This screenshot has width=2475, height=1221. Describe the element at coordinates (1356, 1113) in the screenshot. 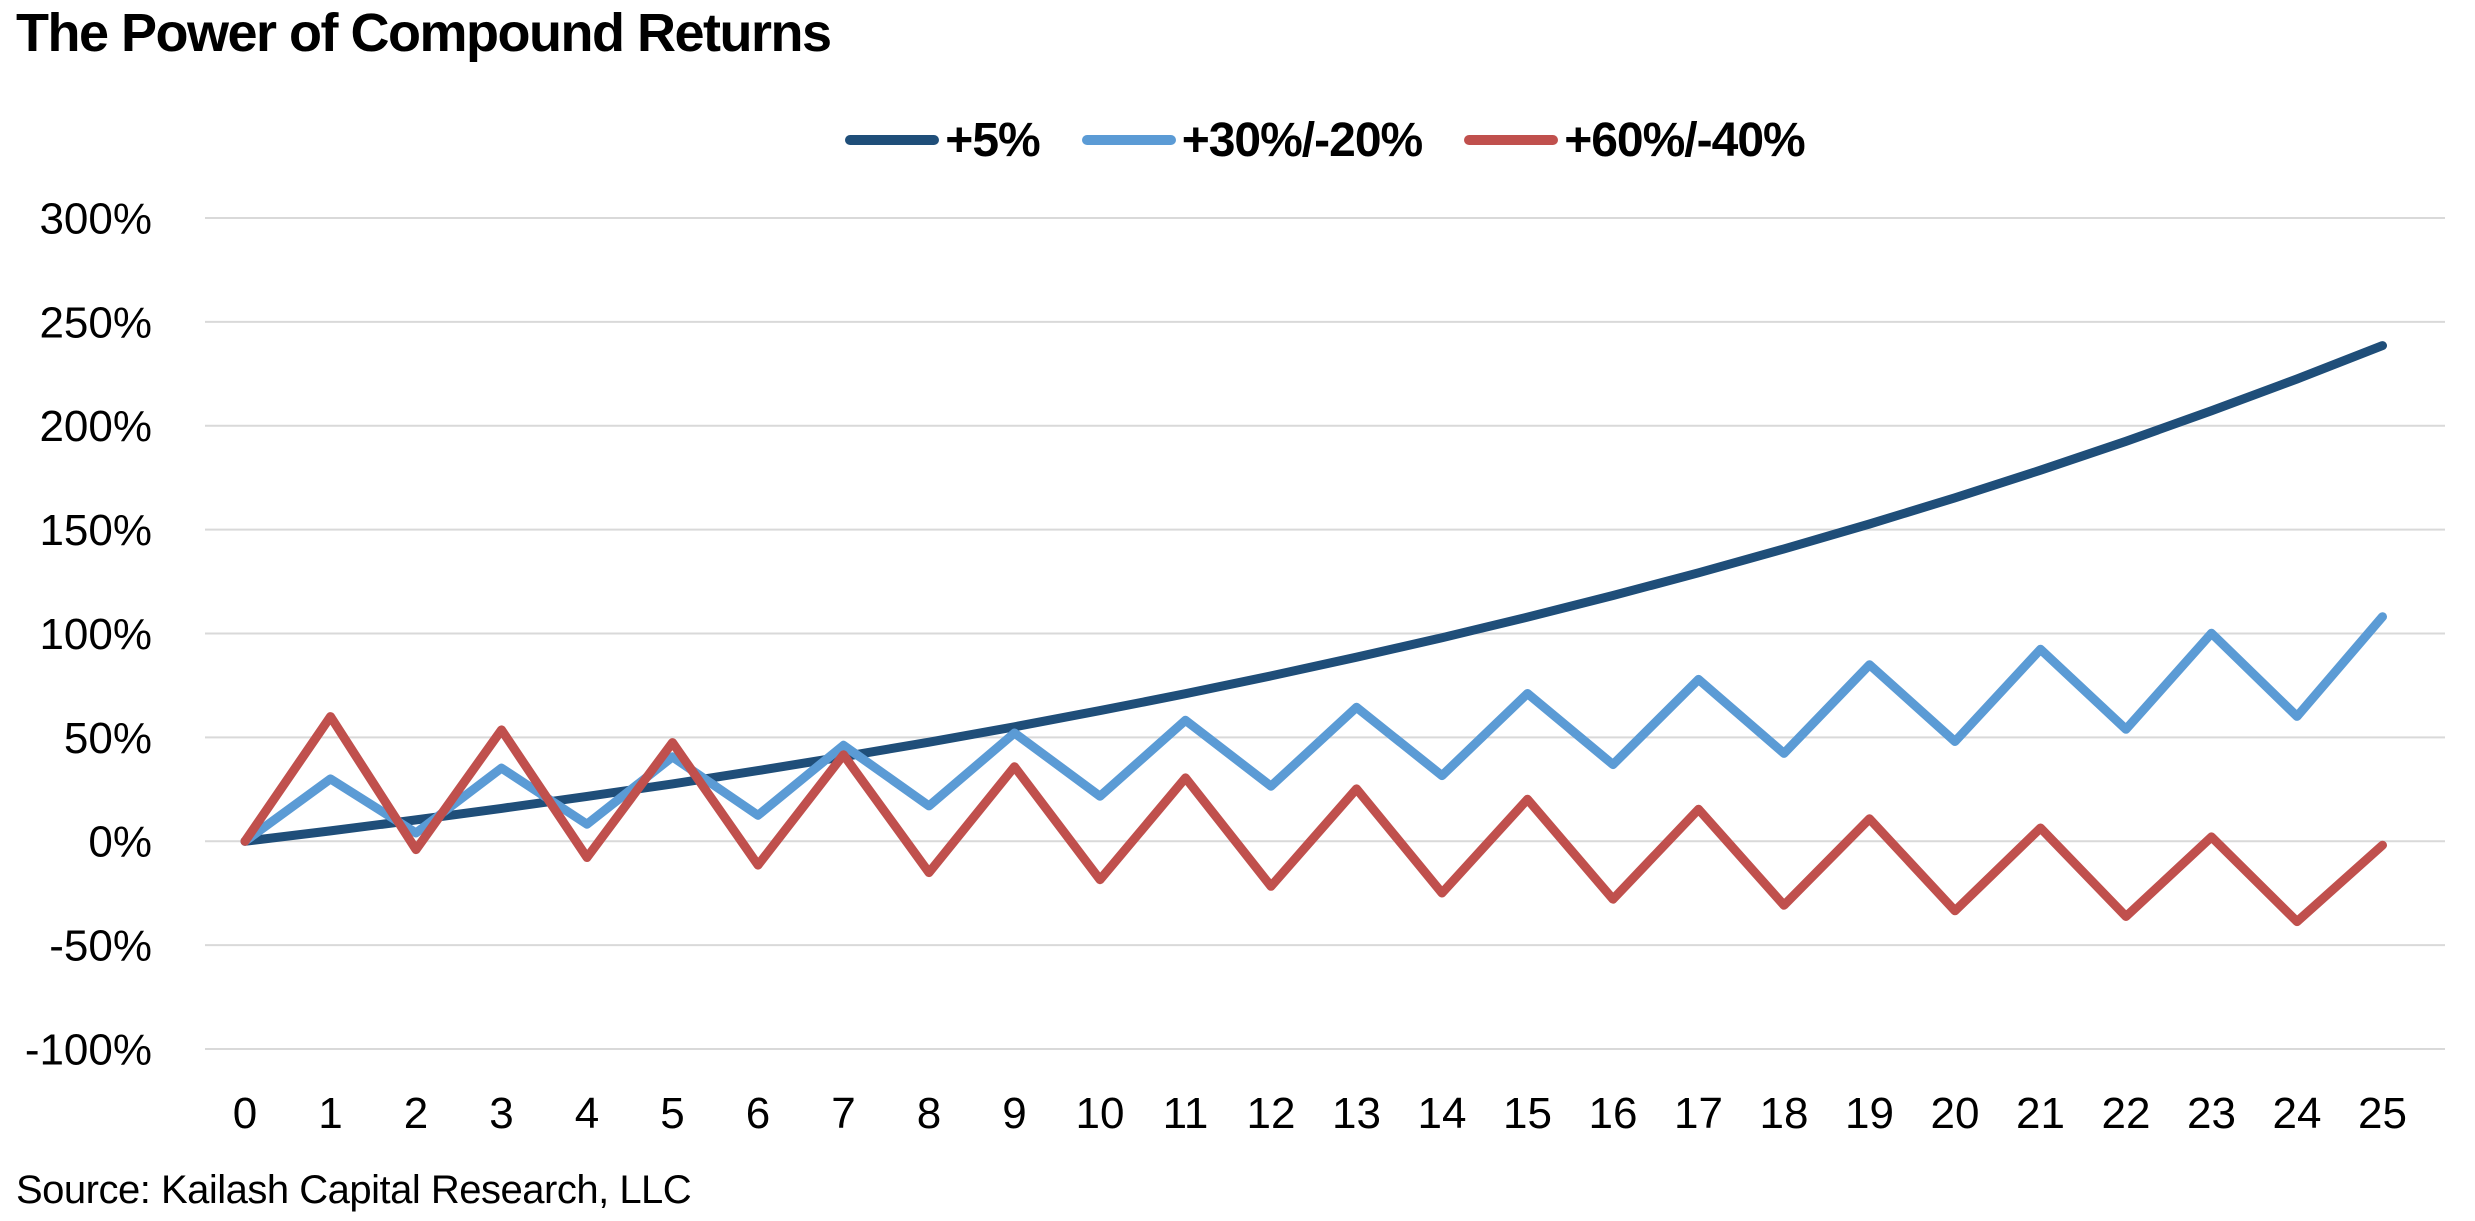

I see `x-tick-label: 13` at that location.